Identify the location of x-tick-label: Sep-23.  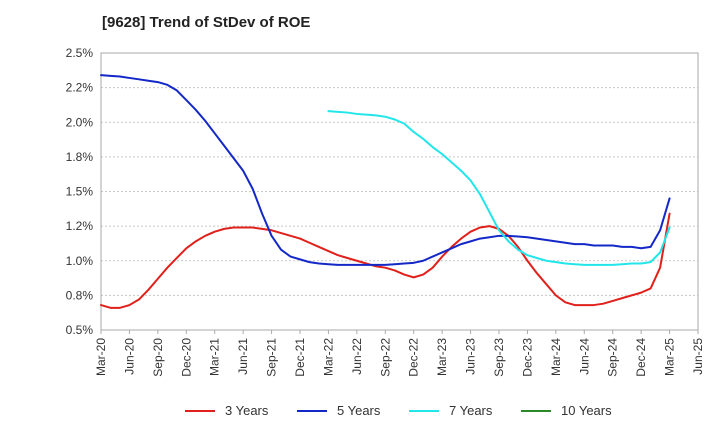
(499, 357).